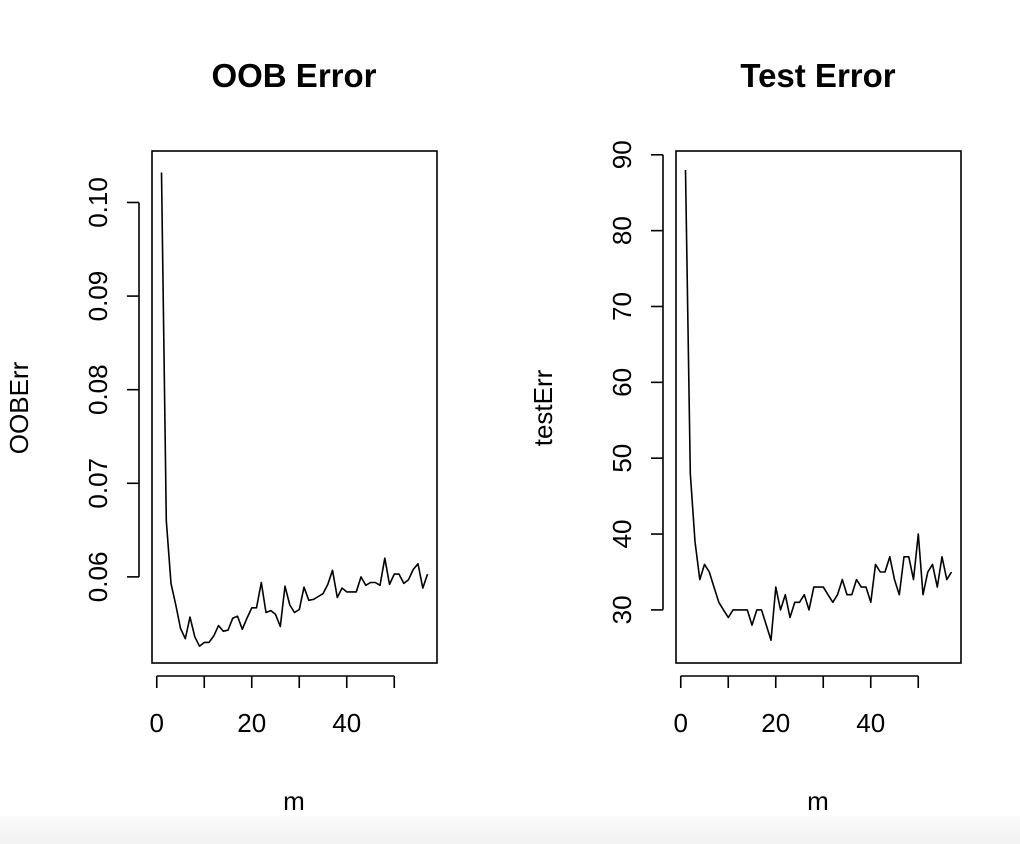 The height and width of the screenshot is (844, 1020). What do you see at coordinates (98, 389) in the screenshot?
I see `y-tick-label: 0.08` at bounding box center [98, 389].